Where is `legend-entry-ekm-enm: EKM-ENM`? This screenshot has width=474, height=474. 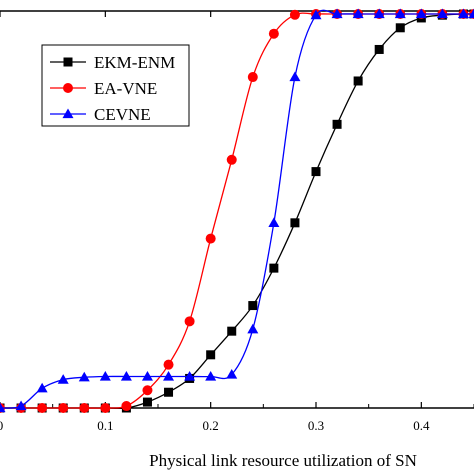 legend-entry-ekm-enm: EKM-ENM is located at coordinates (112, 62).